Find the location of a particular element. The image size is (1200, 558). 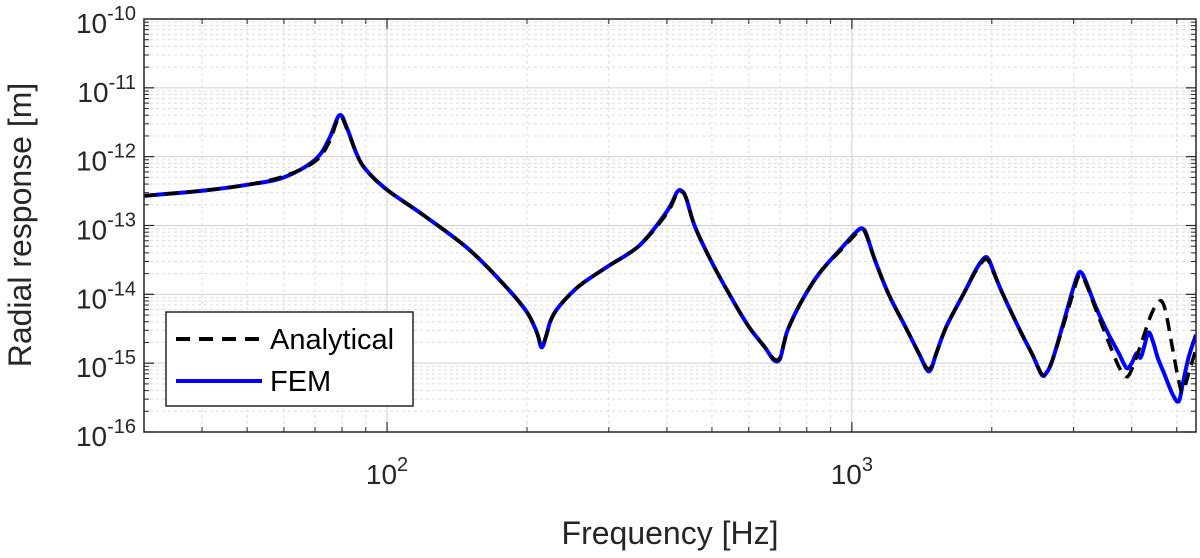

x-tick-label: 10³ is located at coordinates (852, 472).